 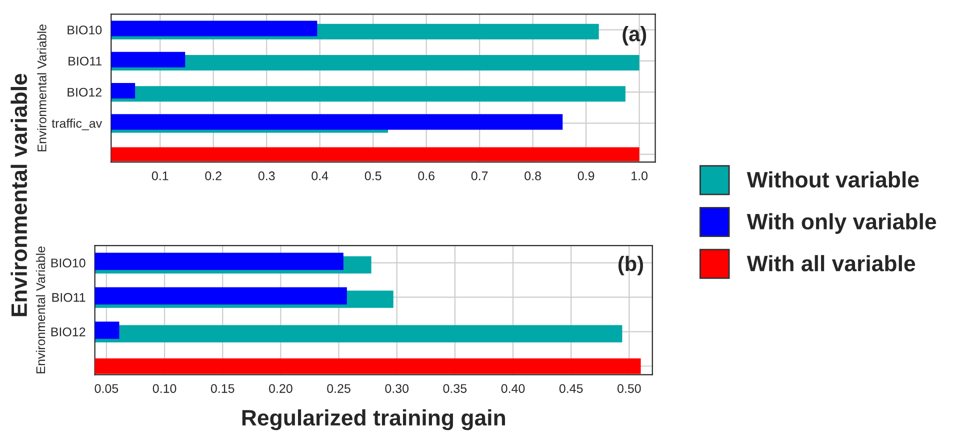 I want to click on x-tick-label: 0.25, so click(x=338, y=388).